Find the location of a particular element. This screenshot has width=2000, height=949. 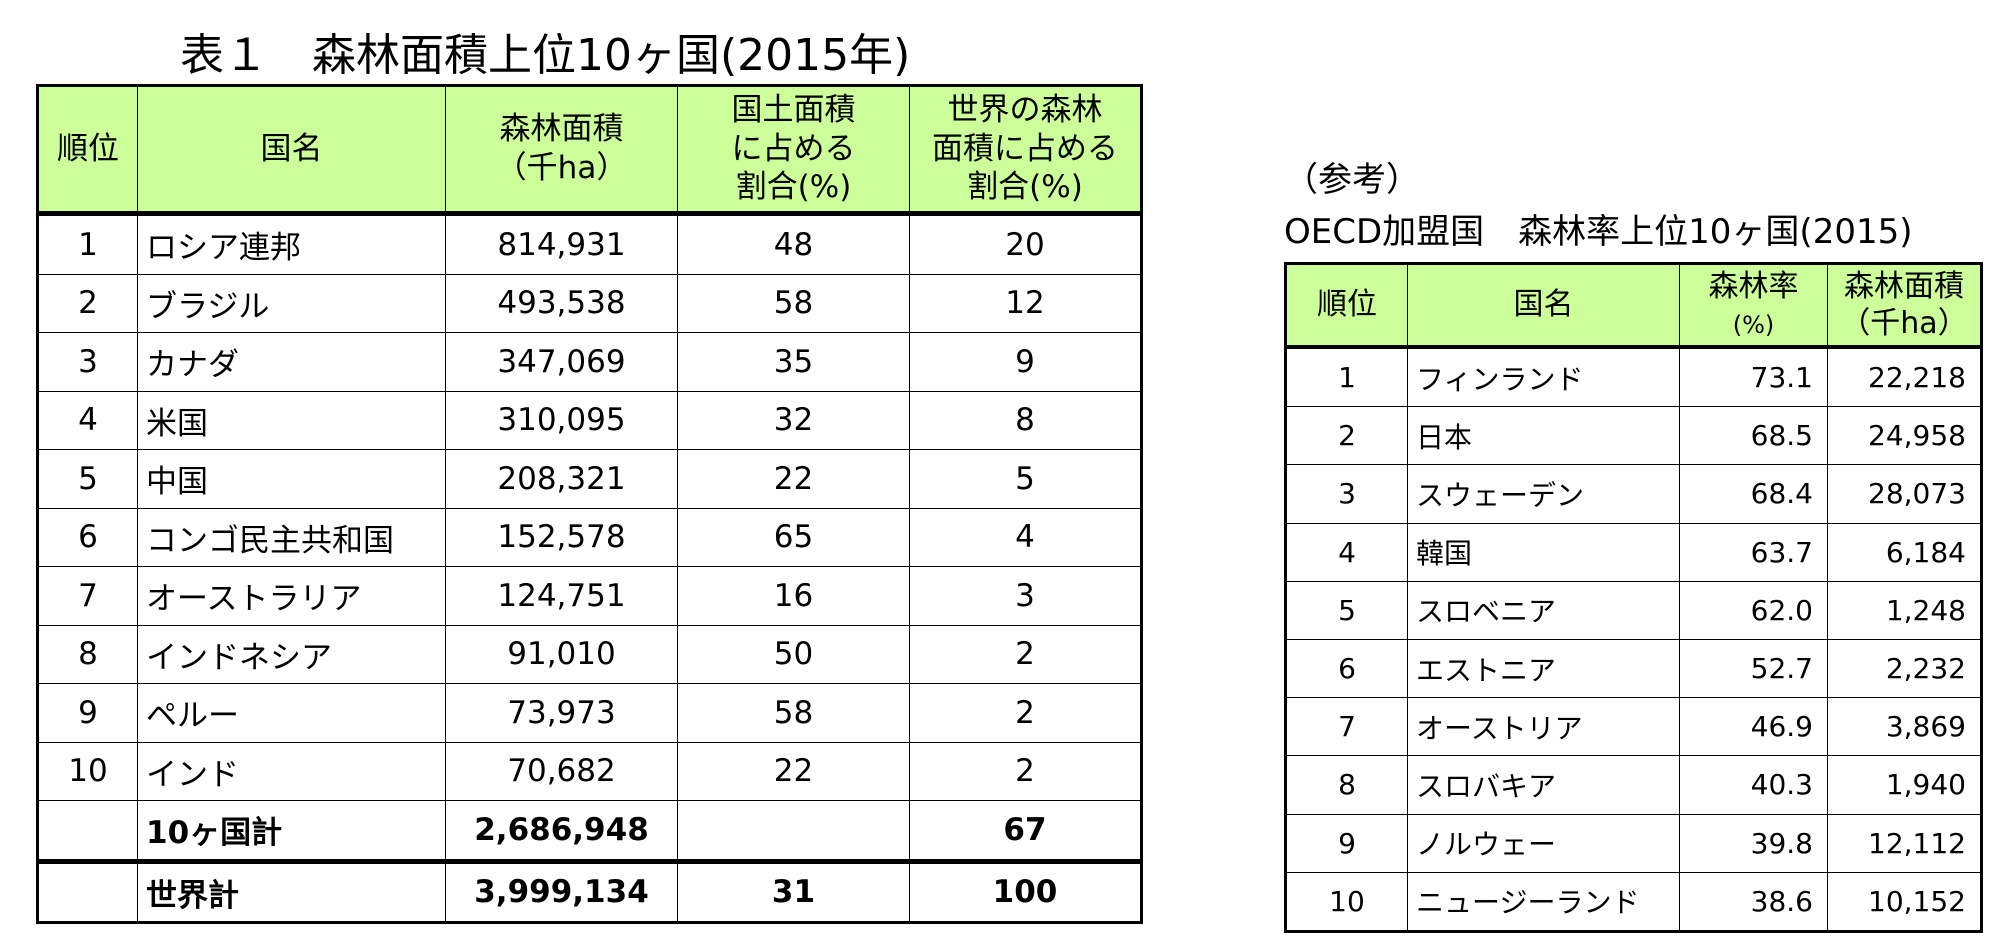

world-share-cell: 4 is located at coordinates (1025, 537).